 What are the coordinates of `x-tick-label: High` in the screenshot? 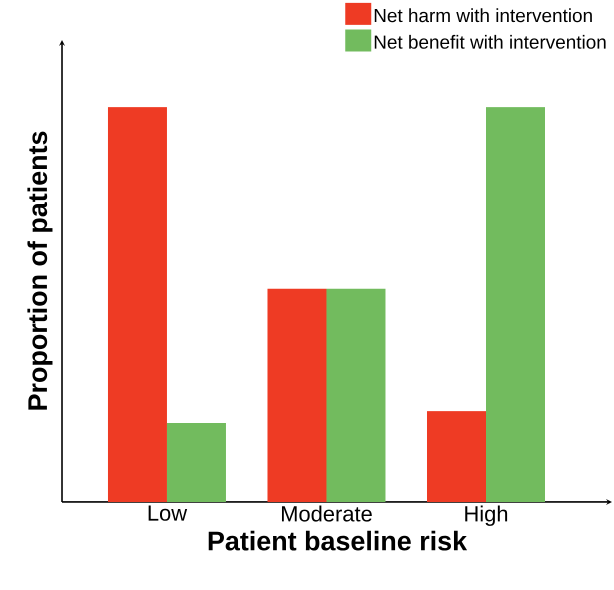 It's located at (486, 515).